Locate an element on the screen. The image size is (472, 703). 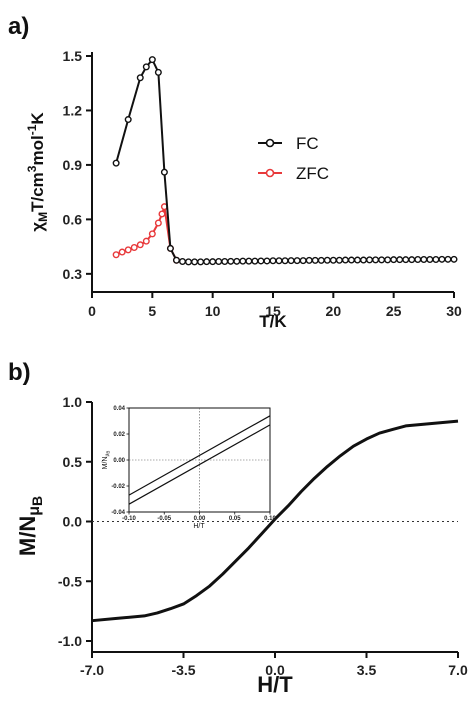
panel-a-y-label: χMT/cm3mol-1K is located at coordinates (37, 172).